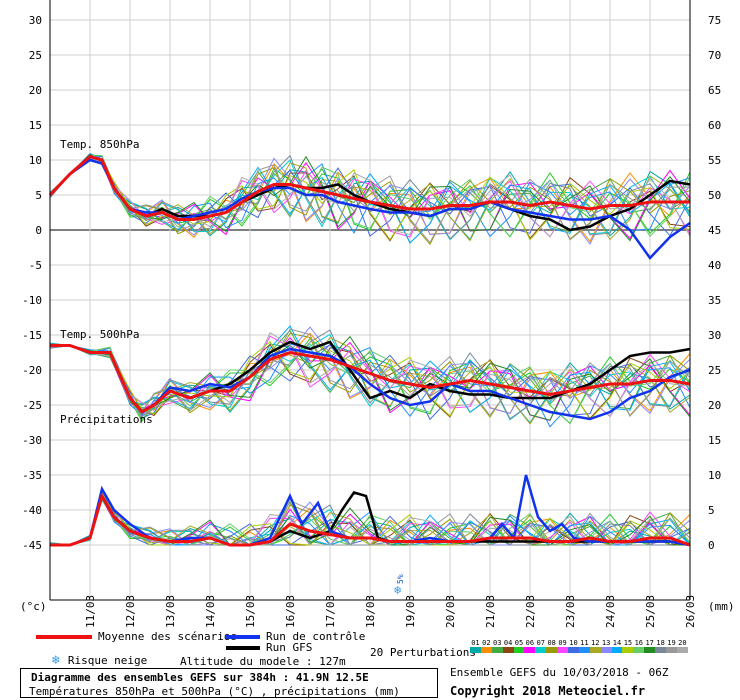  I want to click on mean-line-t850, so click(369, 187).